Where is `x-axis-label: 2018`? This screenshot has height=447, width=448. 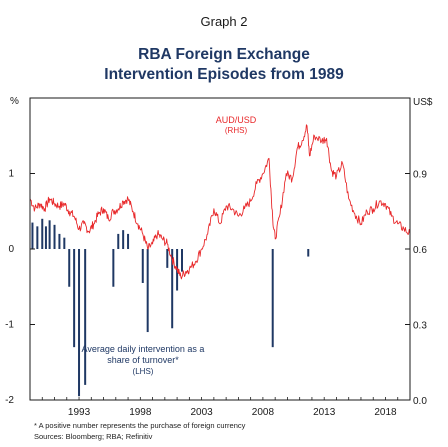
x-axis-label: 2018 is located at coordinates (385, 412).